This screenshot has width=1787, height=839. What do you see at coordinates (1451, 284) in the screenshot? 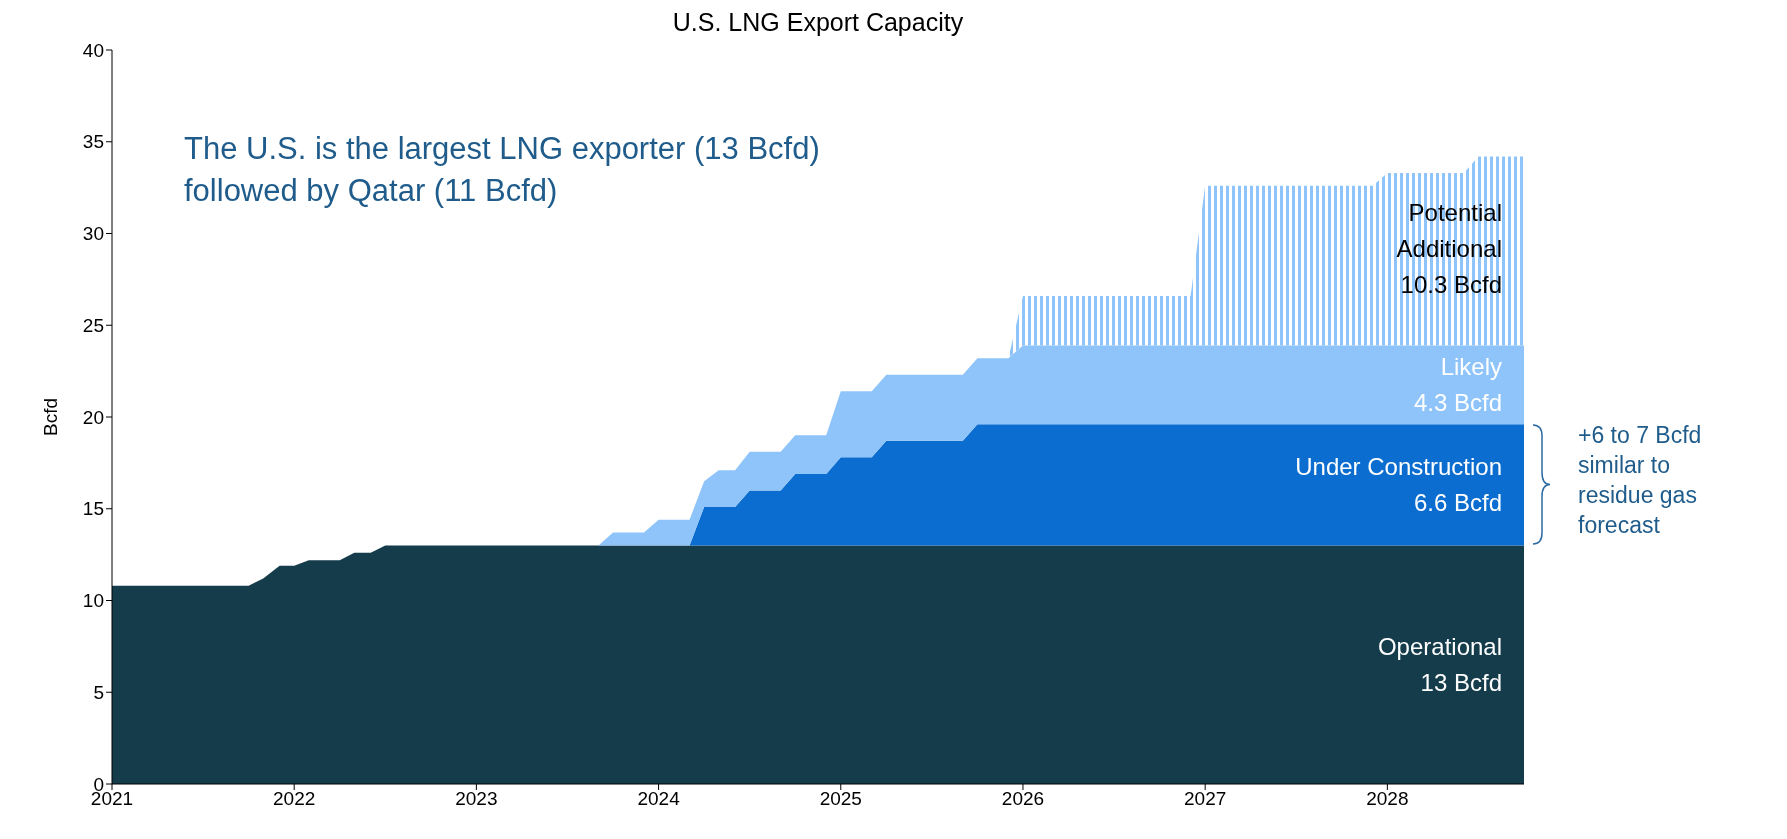
I see `annotation: 10.3 Bcfd` at bounding box center [1451, 284].